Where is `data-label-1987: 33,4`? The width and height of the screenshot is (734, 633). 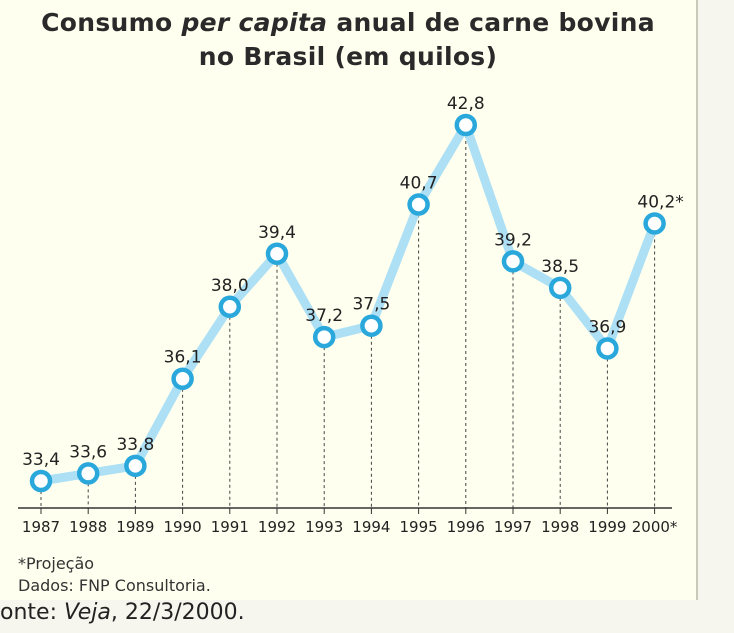 data-label-1987: 33,4 is located at coordinates (41, 460).